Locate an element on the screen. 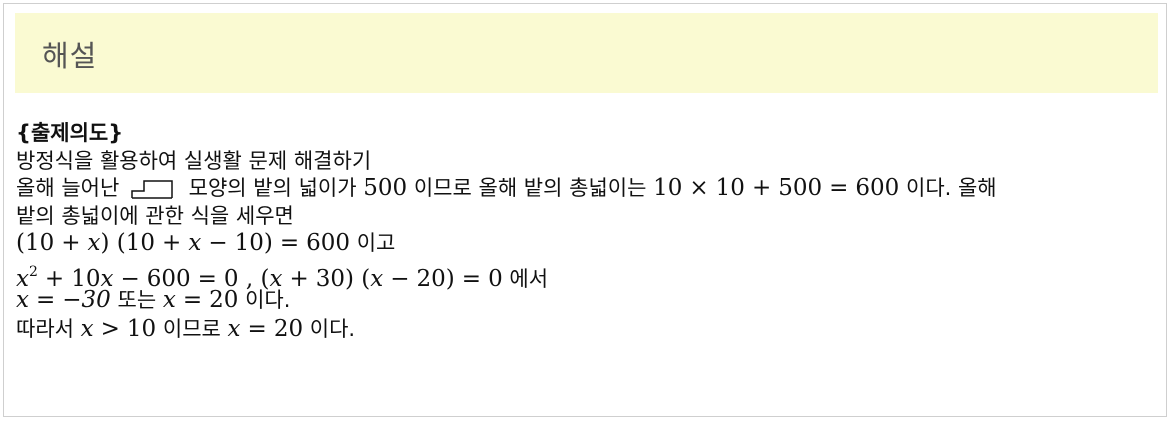 The width and height of the screenshot is (1172, 422). conclusion-mid: 이므로 is located at coordinates (191, 328).